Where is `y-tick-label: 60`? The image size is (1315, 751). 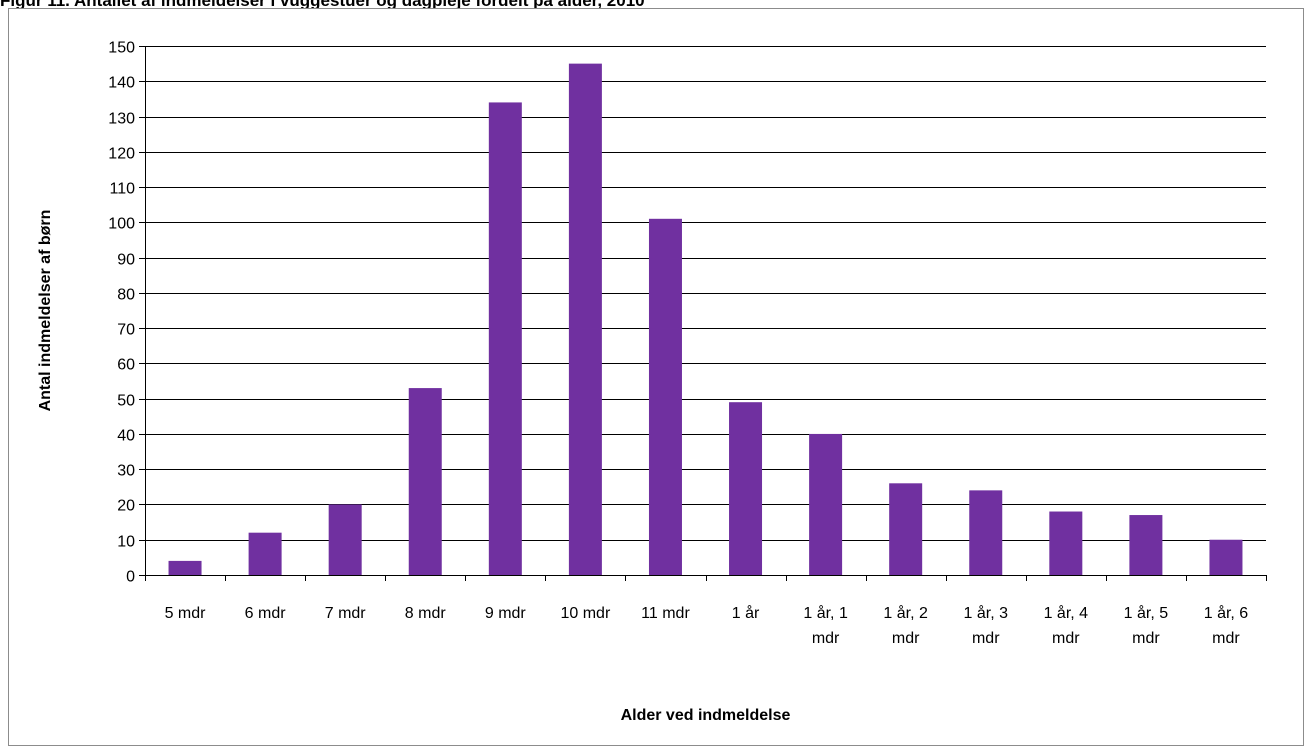 y-tick-label: 60 is located at coordinates (126, 365).